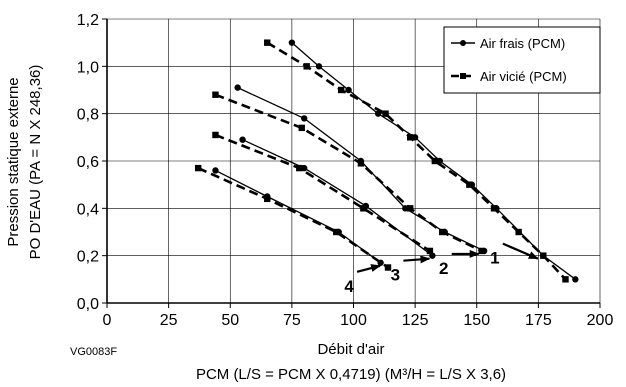  What do you see at coordinates (107, 320) in the screenshot?
I see `x-tick-label: 0` at bounding box center [107, 320].